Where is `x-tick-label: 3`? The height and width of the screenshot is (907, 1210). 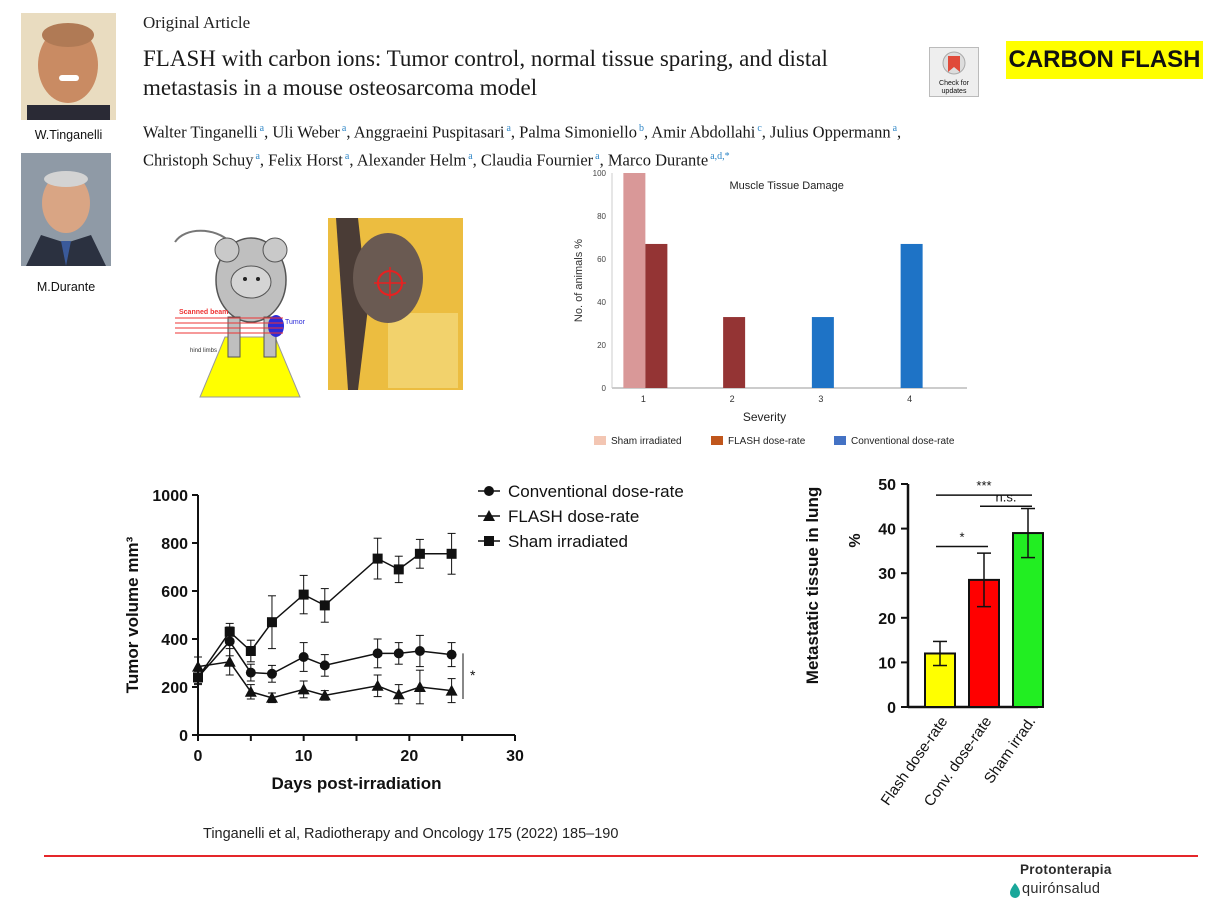 x-tick-label: 3 is located at coordinates (820, 399).